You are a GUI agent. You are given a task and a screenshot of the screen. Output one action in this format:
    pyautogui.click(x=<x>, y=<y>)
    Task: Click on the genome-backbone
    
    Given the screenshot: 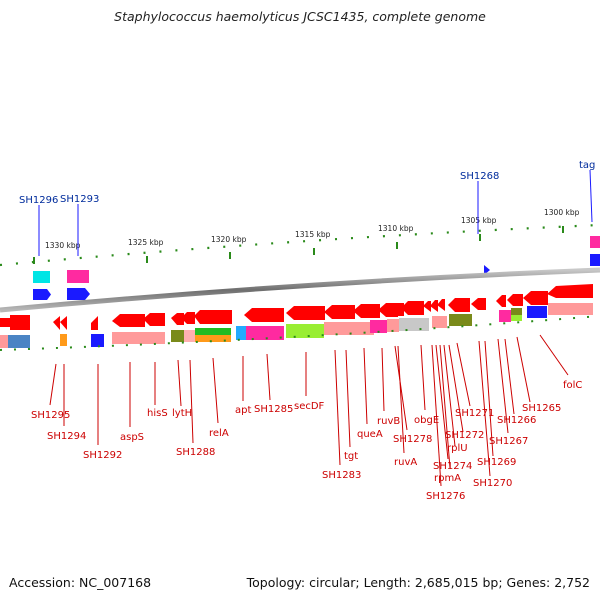 What is the action you would take?
    pyautogui.click(x=300, y=290)
    